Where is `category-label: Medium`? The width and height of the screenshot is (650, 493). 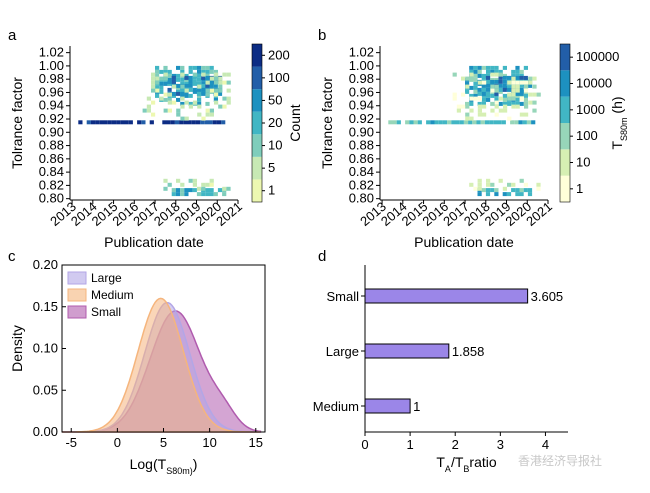
category-label: Medium is located at coordinates (336, 406).